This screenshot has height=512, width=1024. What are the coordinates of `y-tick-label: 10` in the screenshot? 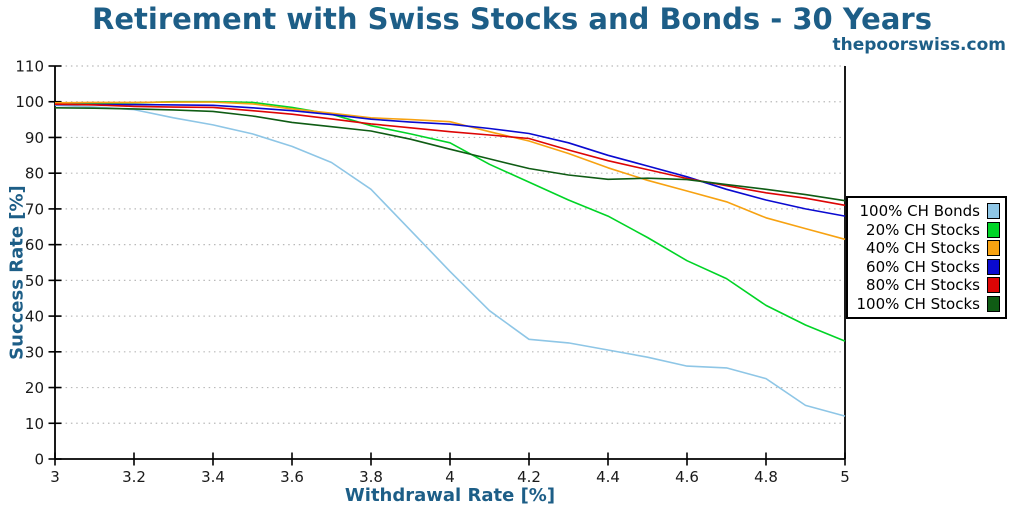 It's located at (34, 424).